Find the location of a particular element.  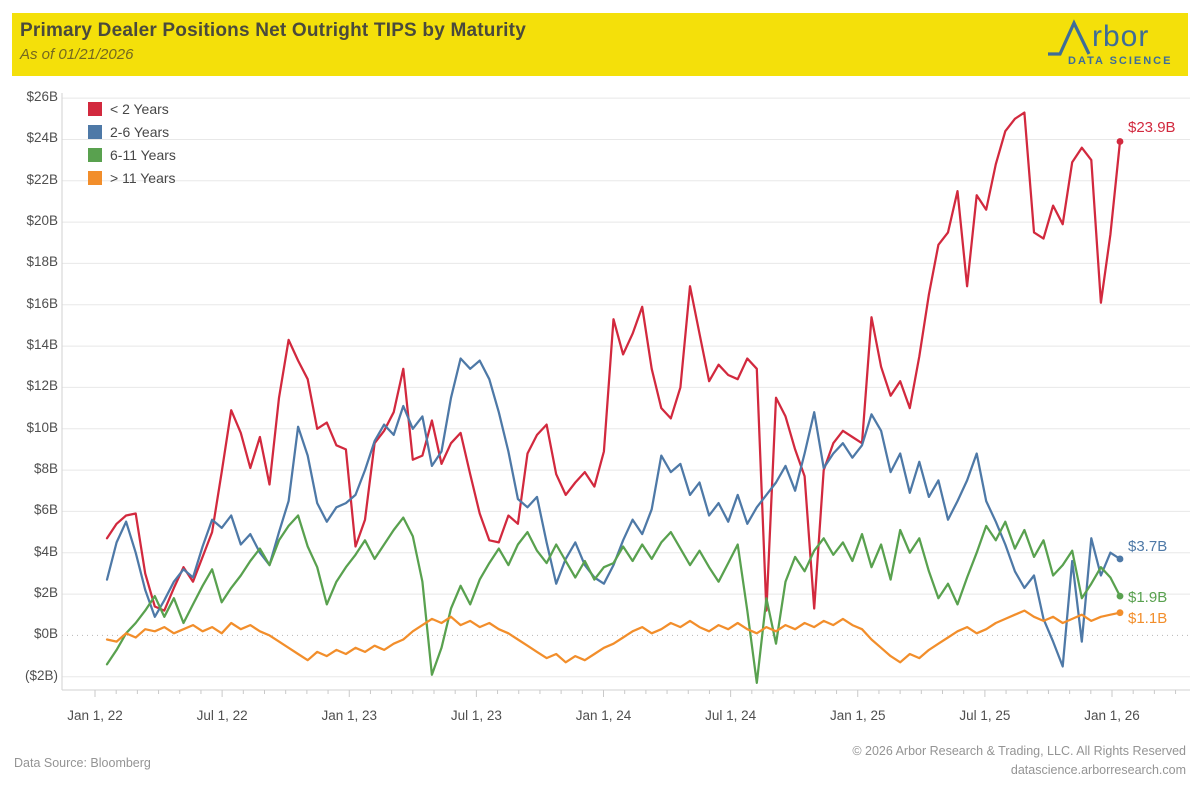

arbor-logo-tagline: DATA SCIENCE is located at coordinates (1120, 61).